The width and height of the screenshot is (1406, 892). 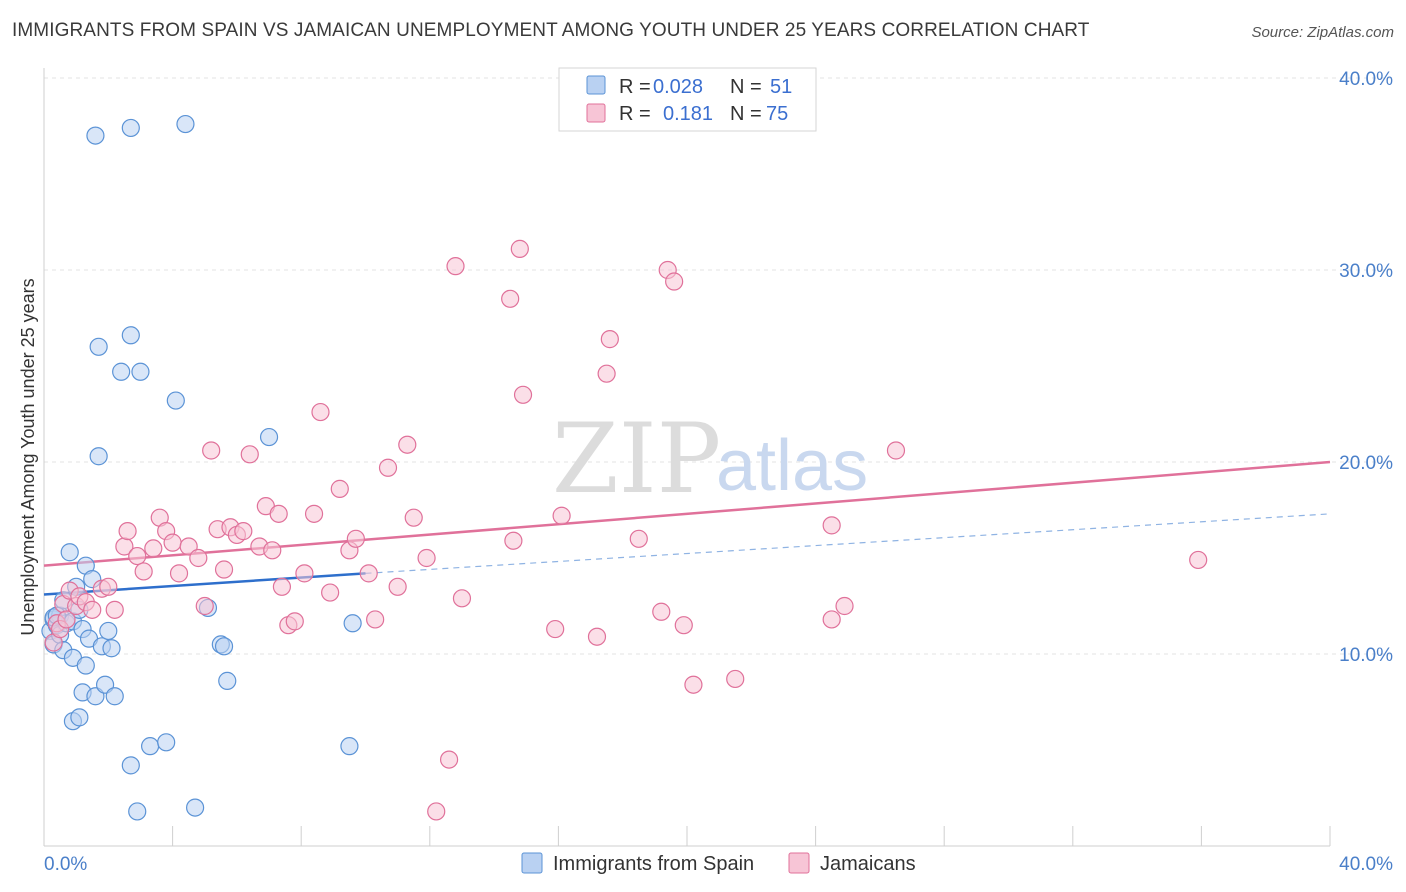 I want to click on legend-swatch-spain, so click(x=596, y=85).